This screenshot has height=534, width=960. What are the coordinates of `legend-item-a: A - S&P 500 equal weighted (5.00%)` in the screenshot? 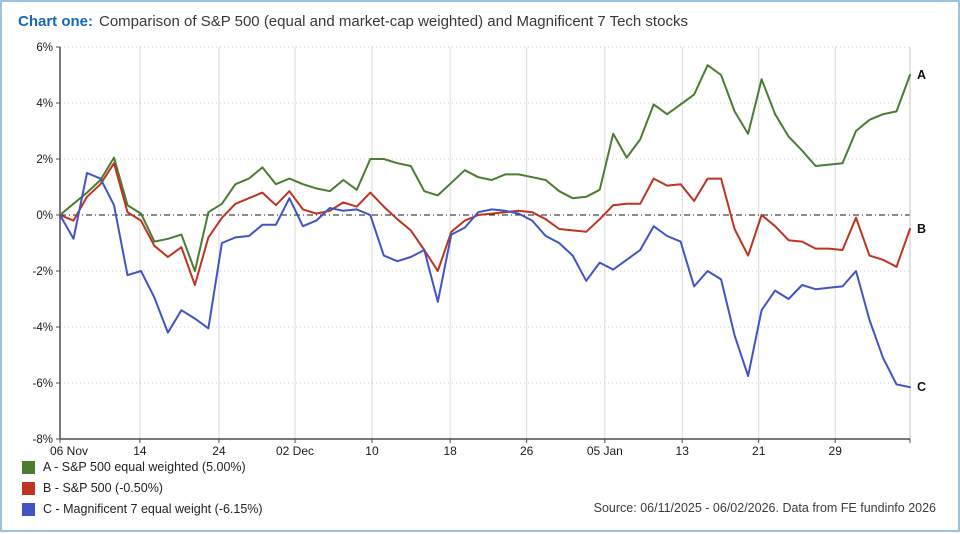 It's located at (142, 467).